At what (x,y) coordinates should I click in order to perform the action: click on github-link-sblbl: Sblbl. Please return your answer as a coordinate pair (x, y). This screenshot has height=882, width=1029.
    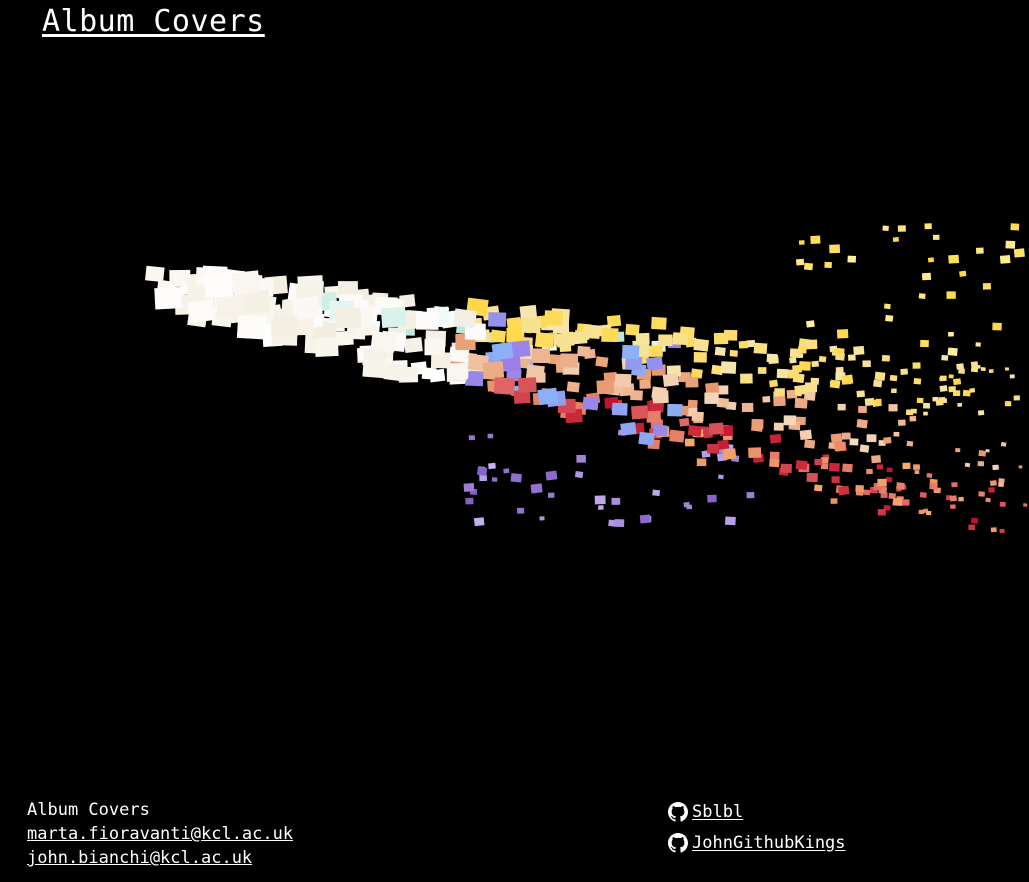
    Looking at the image, I should click on (757, 811).